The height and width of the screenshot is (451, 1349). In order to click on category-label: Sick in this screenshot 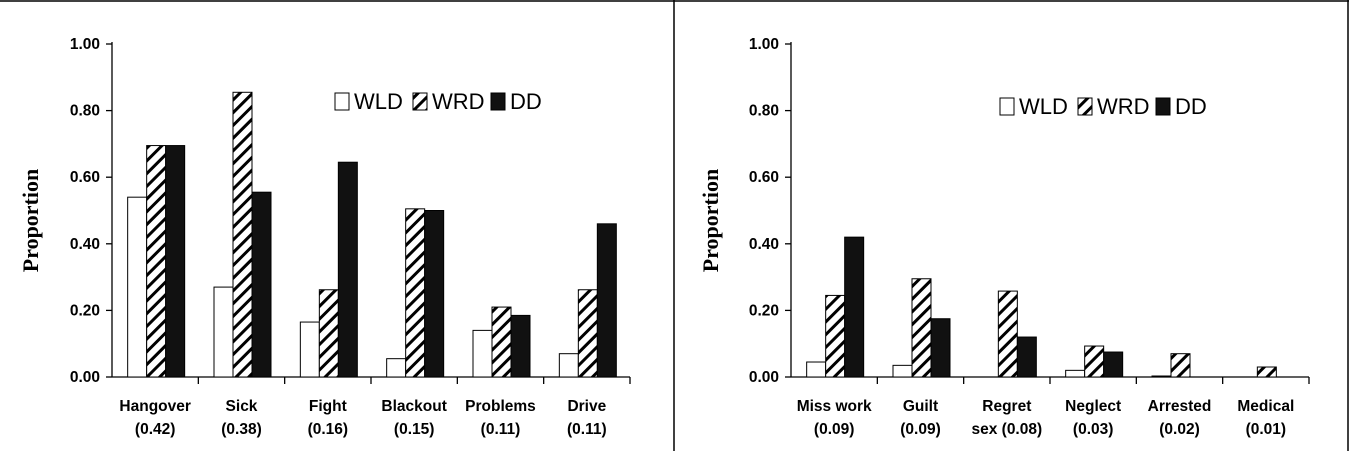, I will do `click(242, 406)`.